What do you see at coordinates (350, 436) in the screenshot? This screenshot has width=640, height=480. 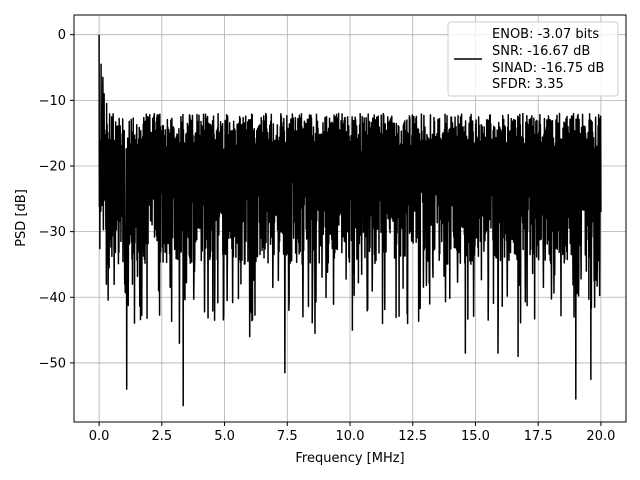 I see `x-tick-label: 10.0` at bounding box center [350, 436].